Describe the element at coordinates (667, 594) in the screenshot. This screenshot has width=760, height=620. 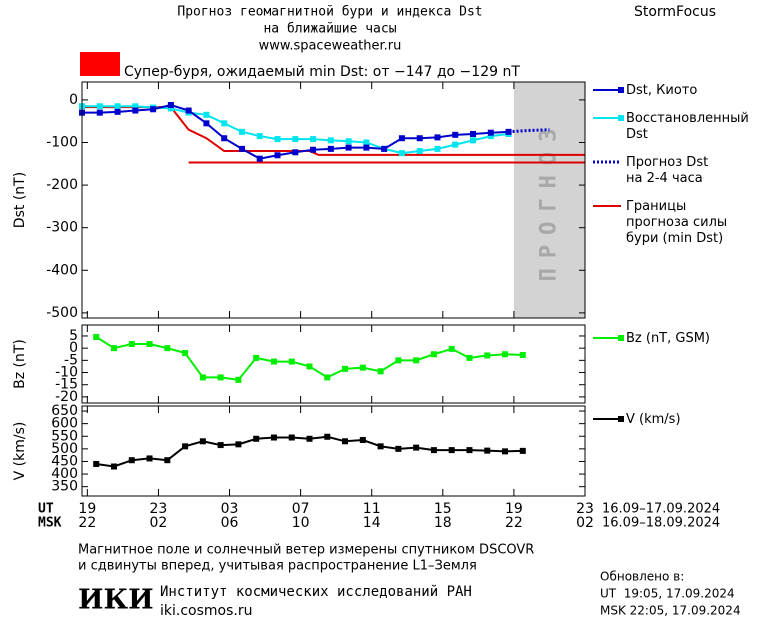
I see `updated-ut: UT 19:05, 17.09.2024` at that location.